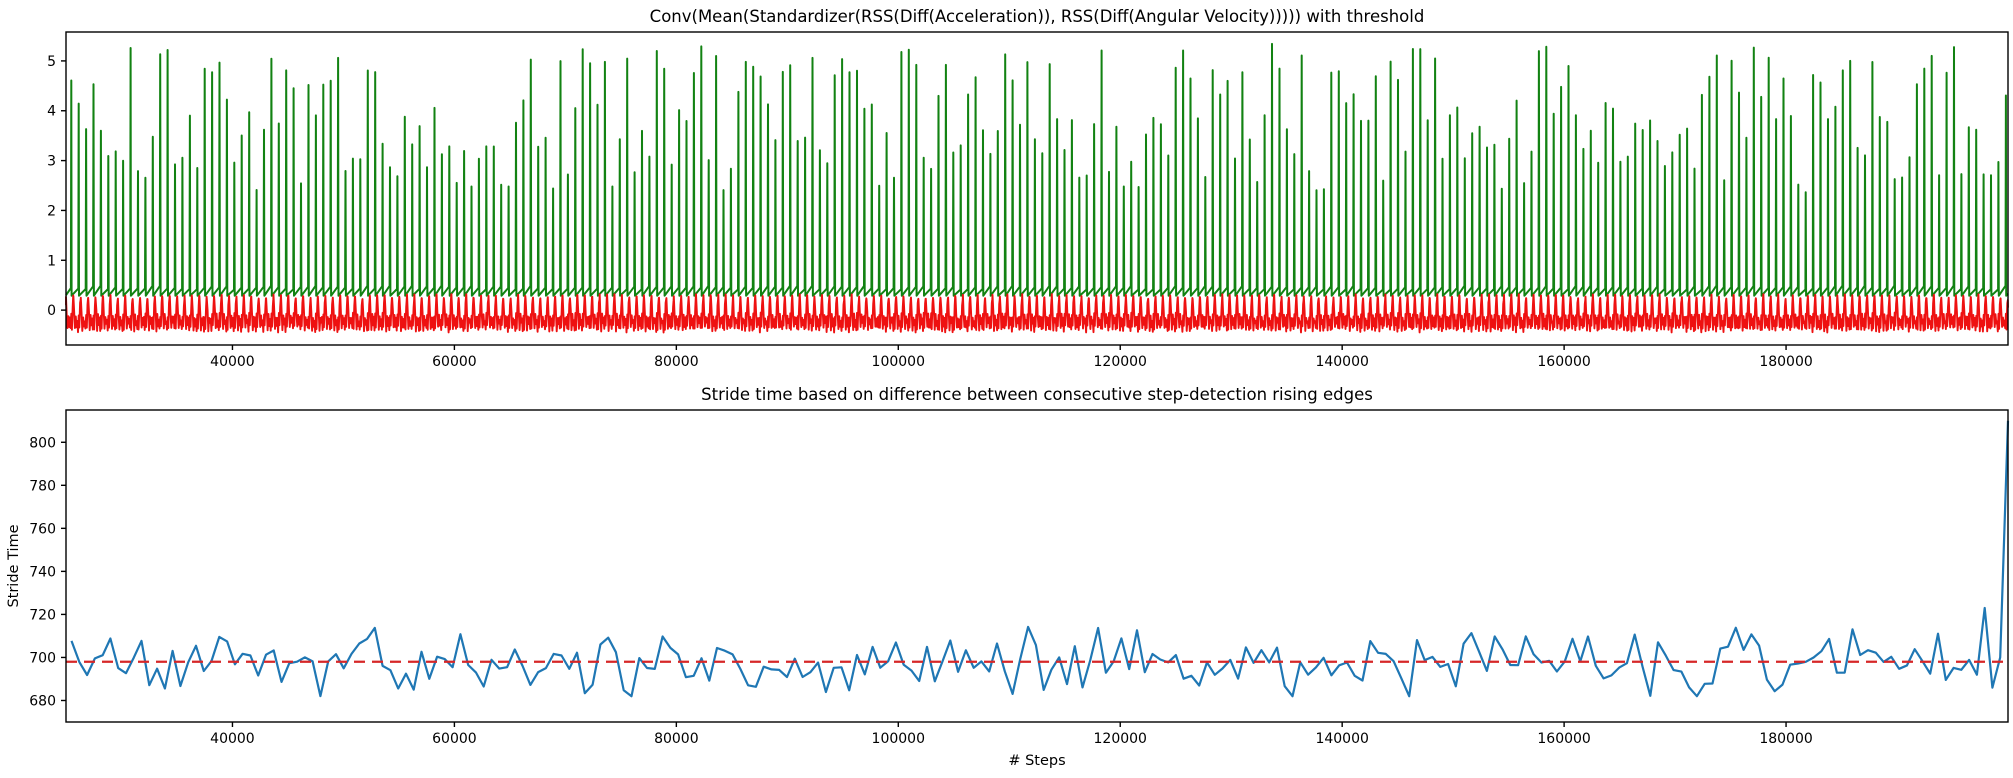 The image size is (2013, 778). Describe the element at coordinates (14, 565) in the screenshot. I see `chart-stride-ylabel: Stride Time` at that location.